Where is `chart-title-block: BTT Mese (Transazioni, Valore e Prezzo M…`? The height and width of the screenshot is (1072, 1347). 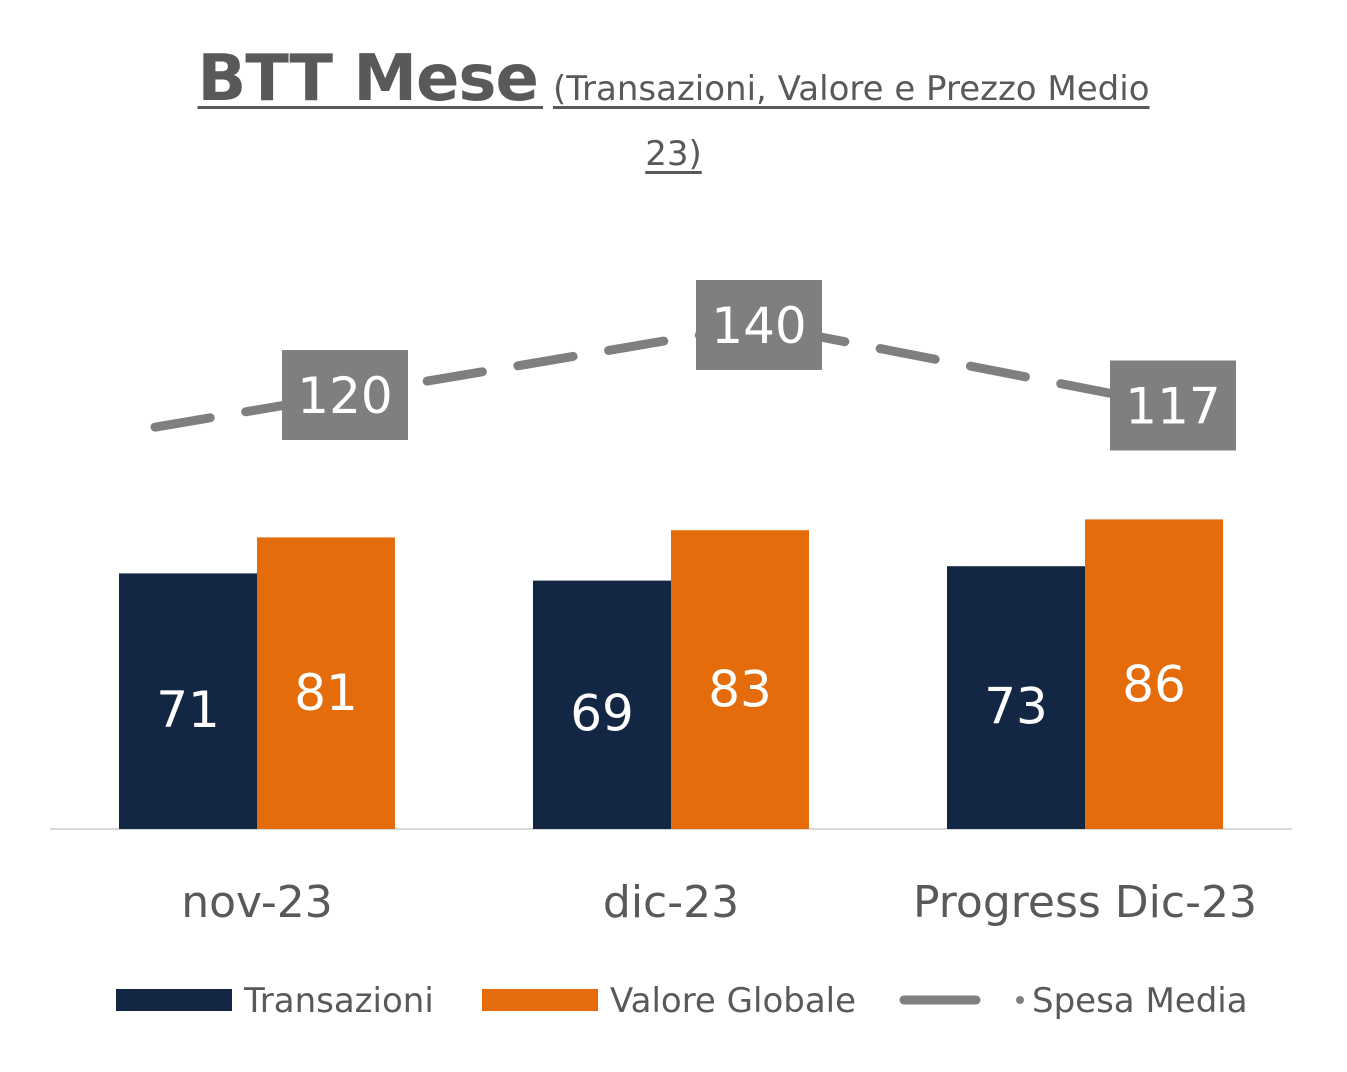 chart-title-block: BTT Mese (Transazioni, Valore e Prezzo M… is located at coordinates (673, 108).